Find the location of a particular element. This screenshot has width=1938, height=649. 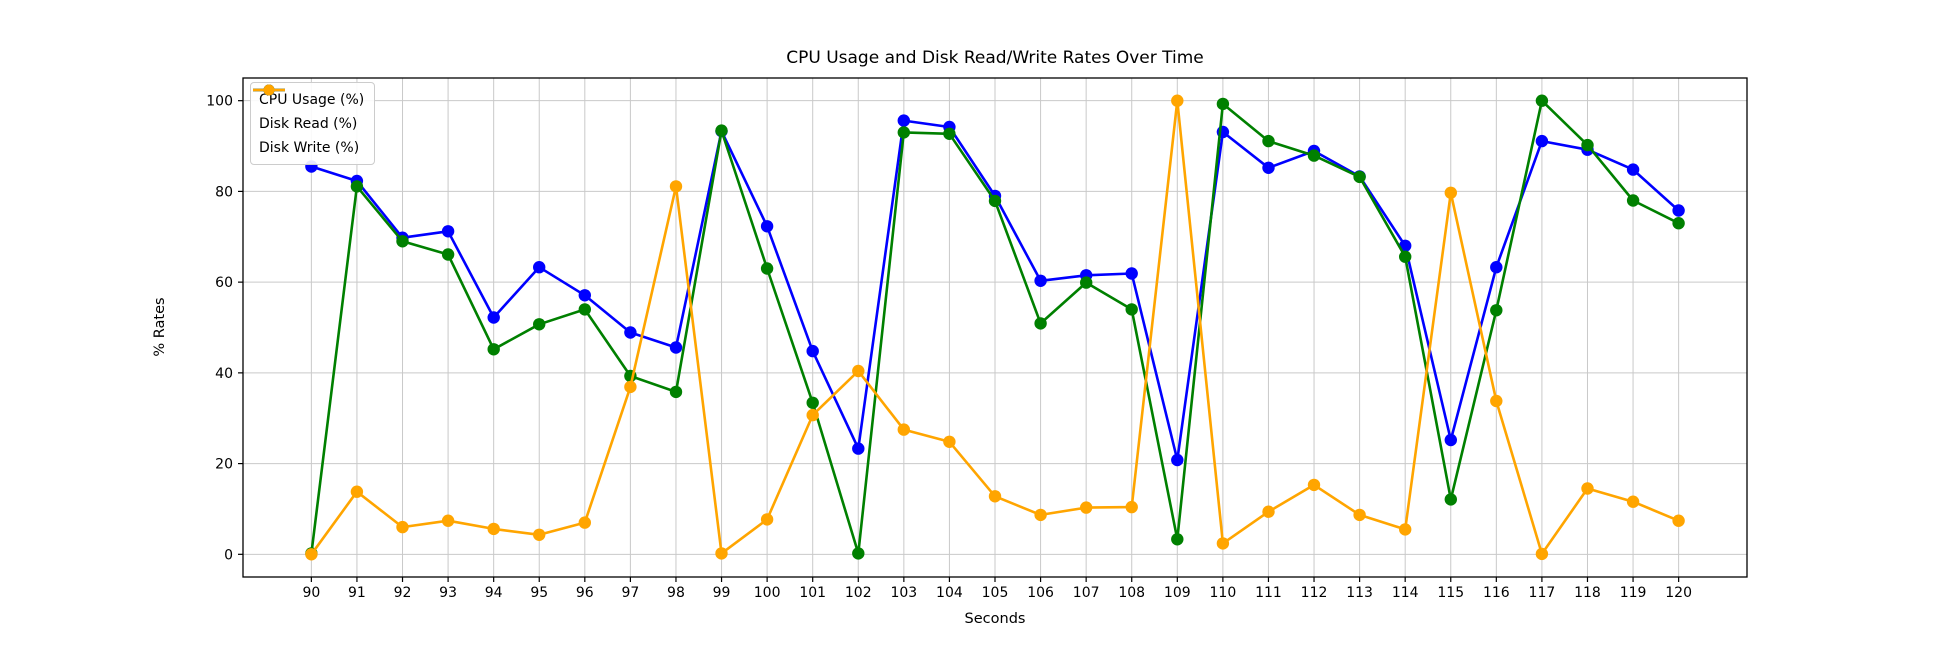

legend-label: Disk Read (%) is located at coordinates (308, 123).